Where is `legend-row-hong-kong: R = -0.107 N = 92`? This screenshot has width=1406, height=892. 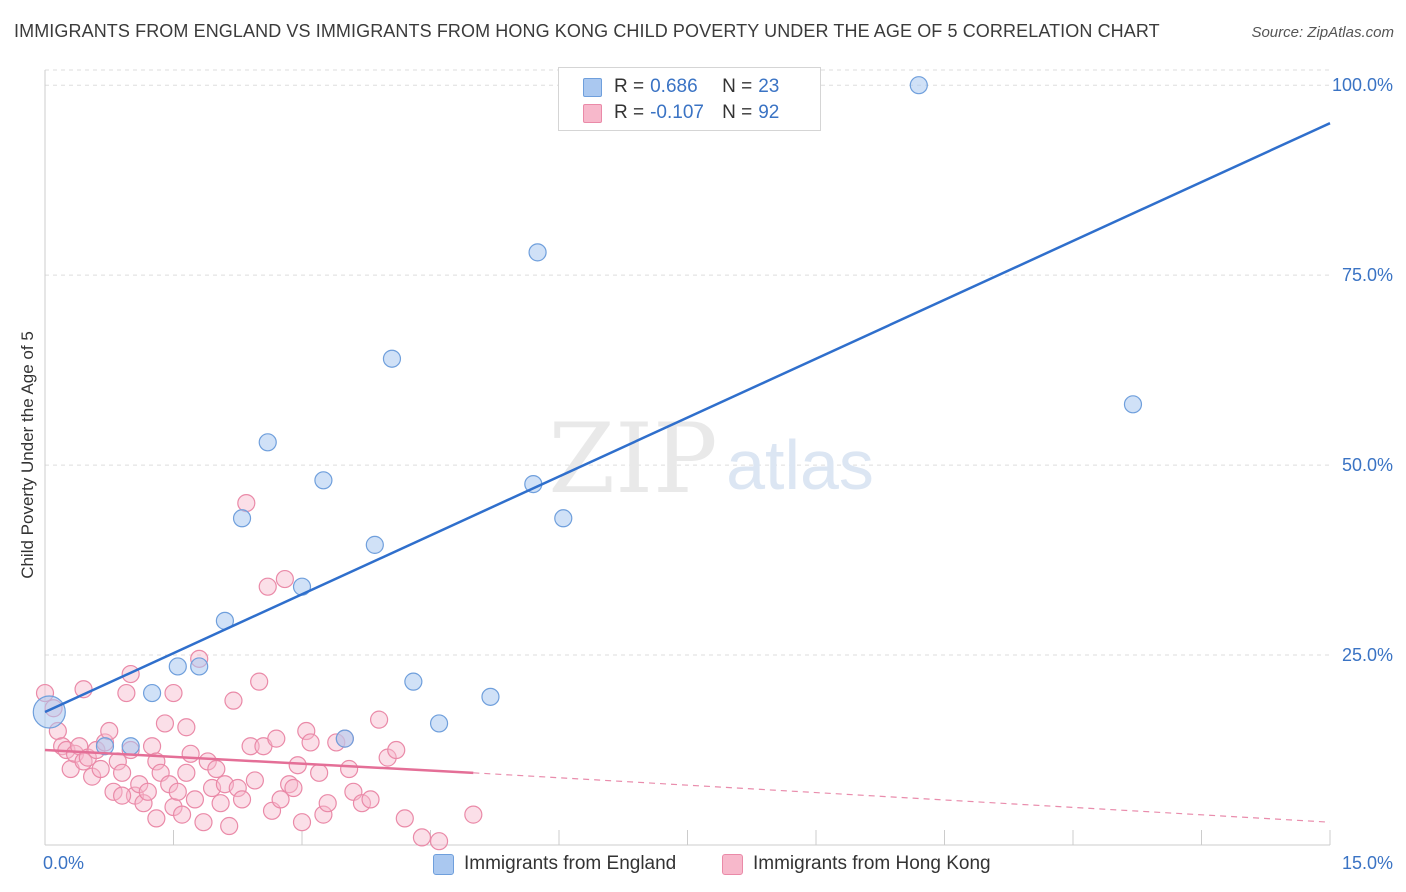 legend-row-hong-kong: R = -0.107 N = 92 is located at coordinates (681, 113).